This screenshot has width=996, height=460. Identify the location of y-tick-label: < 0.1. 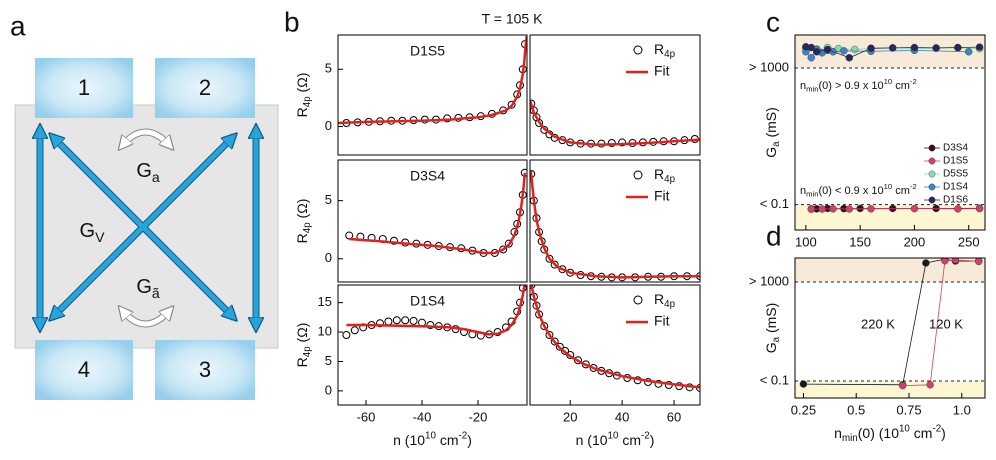
(774, 379).